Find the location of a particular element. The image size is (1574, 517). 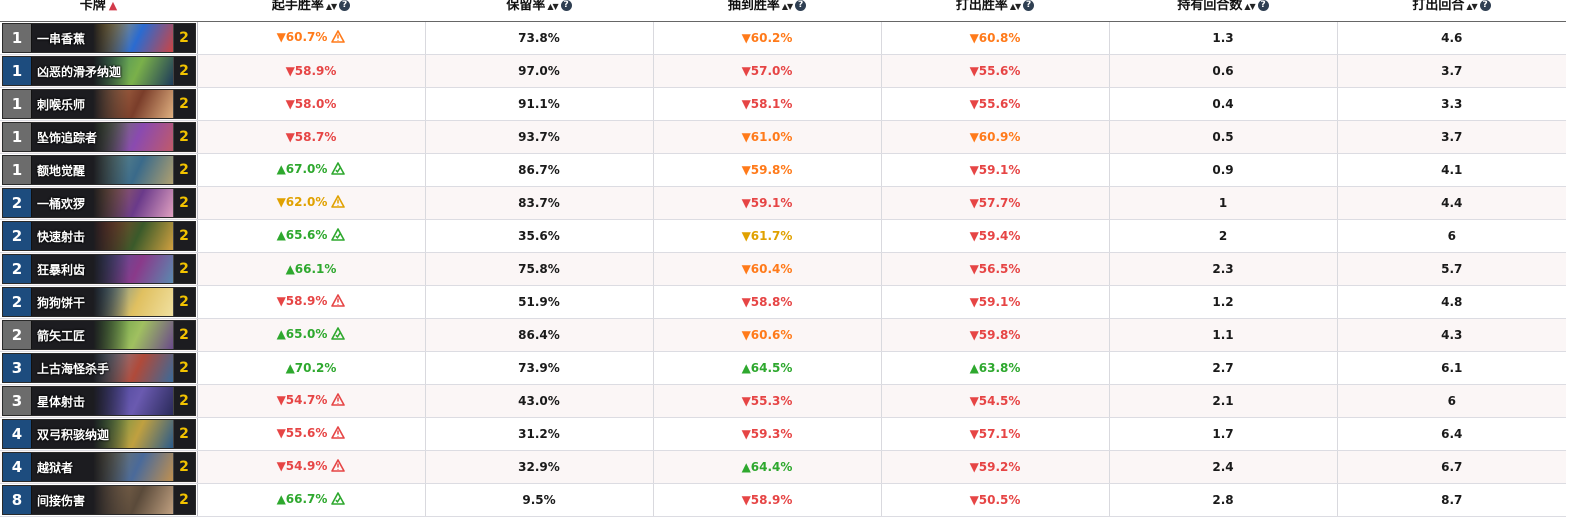

turns-held-cell: 1.7 is located at coordinates (1223, 434).